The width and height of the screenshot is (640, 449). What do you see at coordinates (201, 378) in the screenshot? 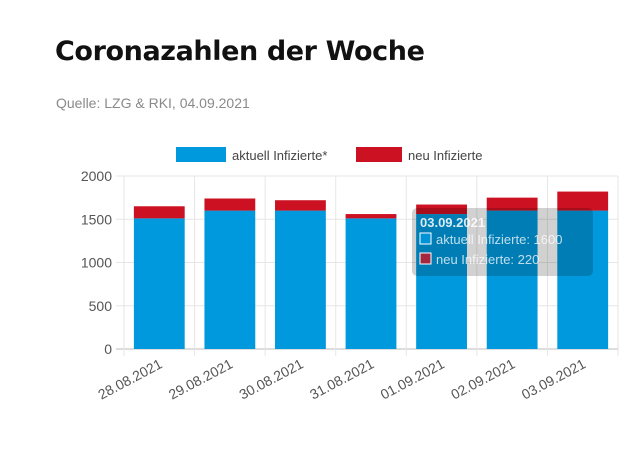
I see `x-tick-label: 29.08.2021` at bounding box center [201, 378].